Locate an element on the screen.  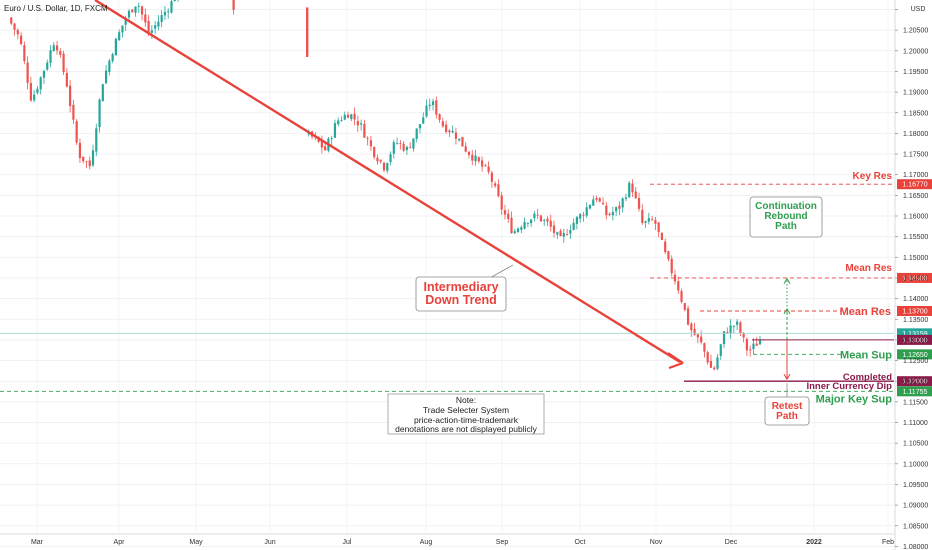
price-tick-label: 1.13000 is located at coordinates (915, 340).